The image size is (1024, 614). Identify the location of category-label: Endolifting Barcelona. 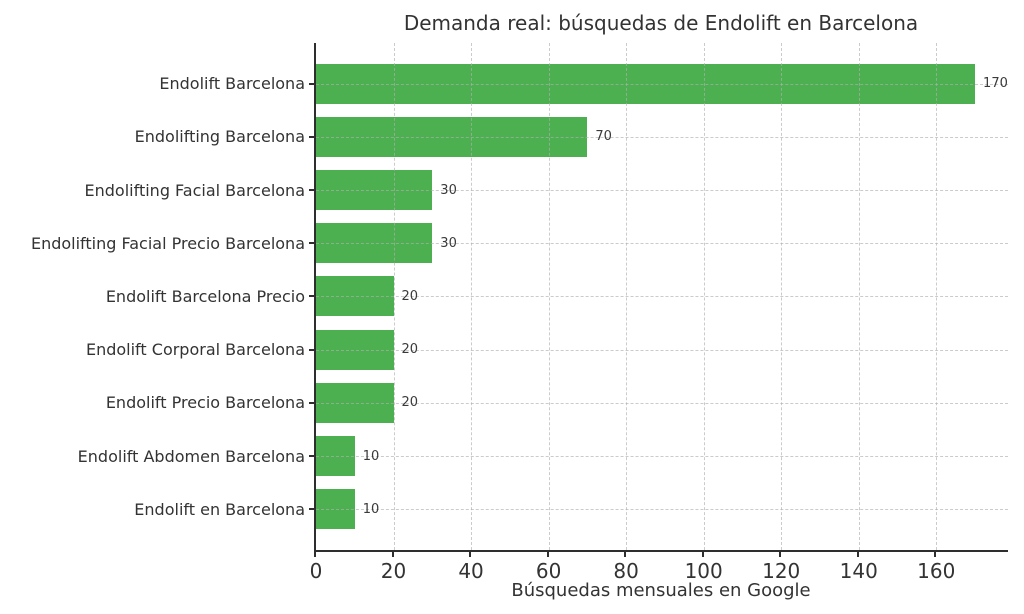
(219, 137).